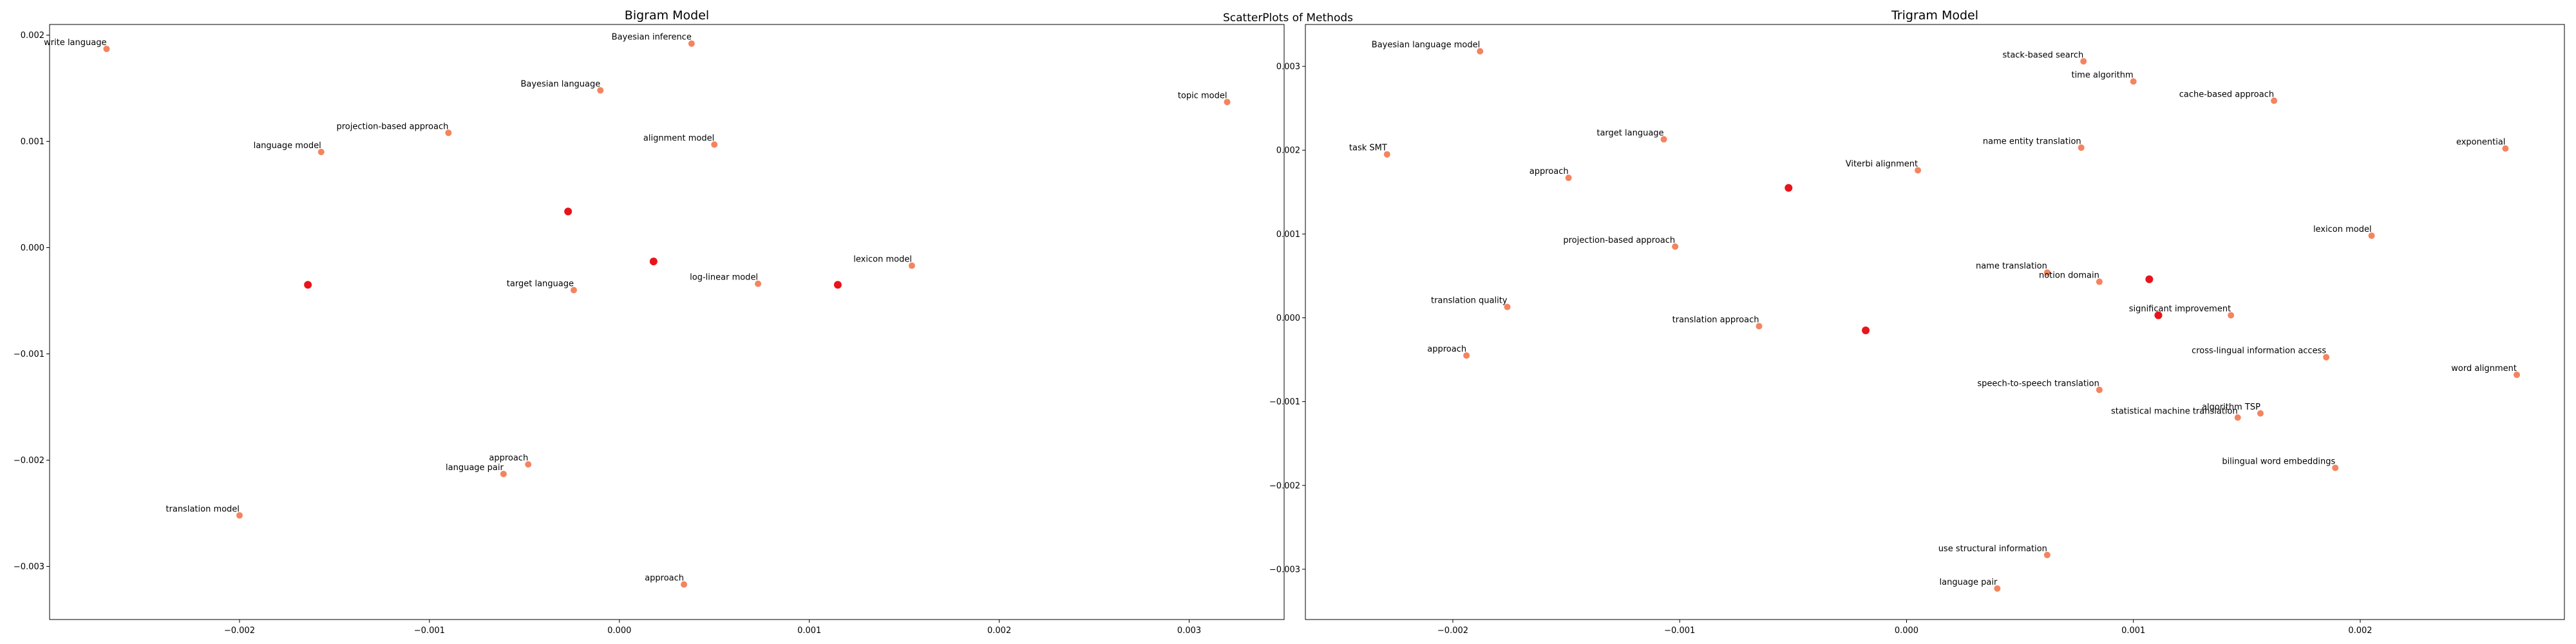  What do you see at coordinates (2174, 411) in the screenshot?
I see `trigram-point-label: statistical machine translation` at bounding box center [2174, 411].